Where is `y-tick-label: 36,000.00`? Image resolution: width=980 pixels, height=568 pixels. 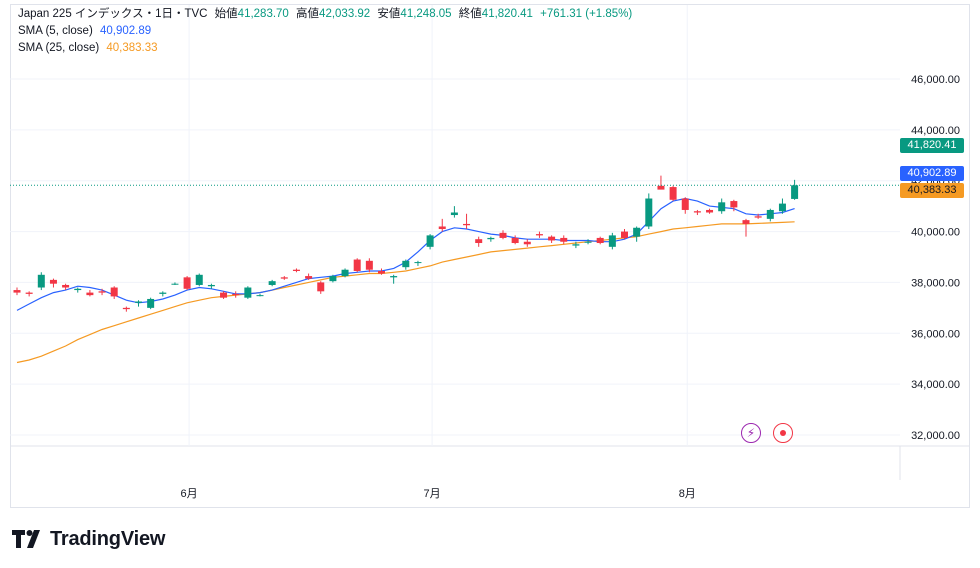
y-tick-label: 36,000.00 is located at coordinates (935, 334).